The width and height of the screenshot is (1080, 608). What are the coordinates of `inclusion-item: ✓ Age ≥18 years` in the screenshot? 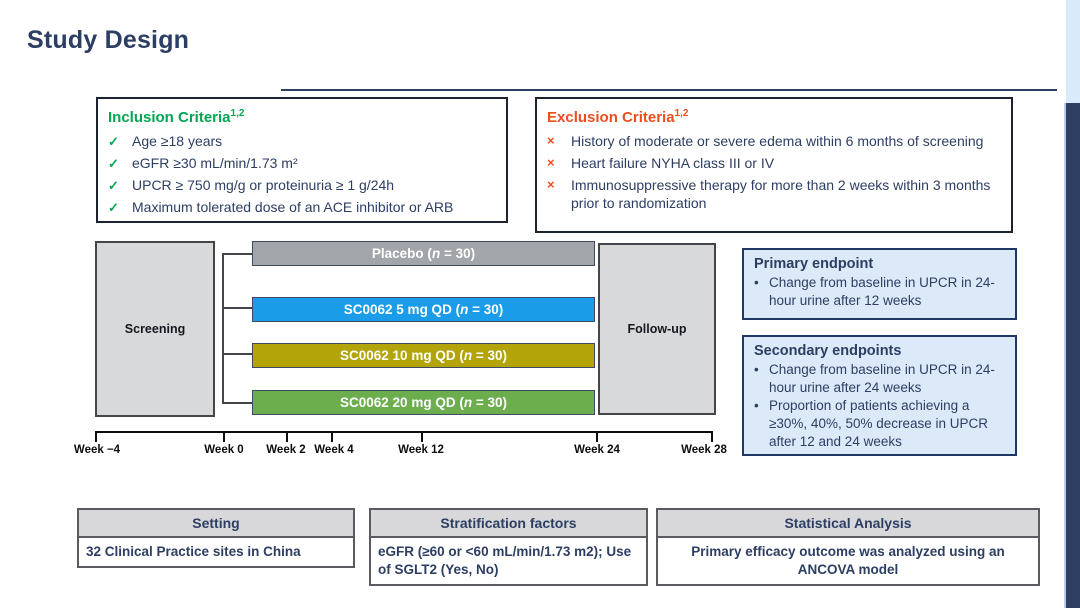 It's located at (302, 141).